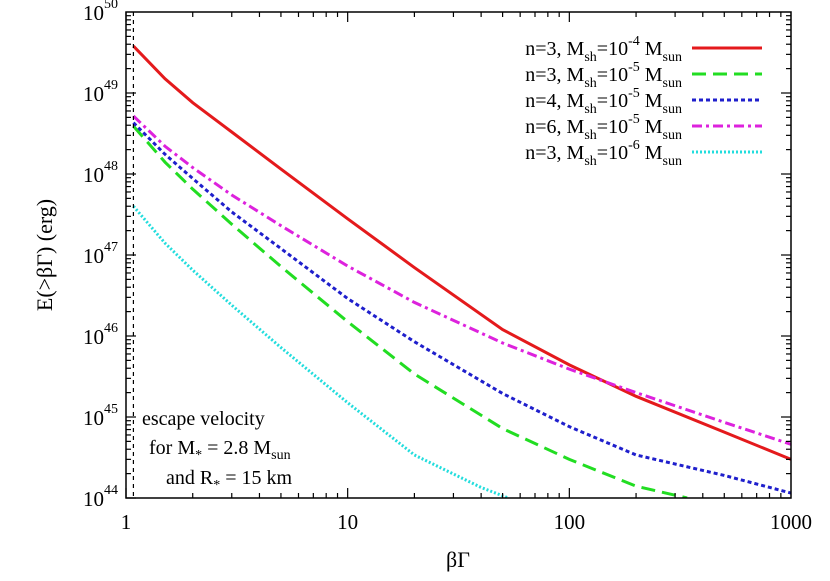 The height and width of the screenshot is (581, 830). I want to click on y-tick-labels: 1044 1045 1046 1047 1048 1049 1050, so click(100, 255).